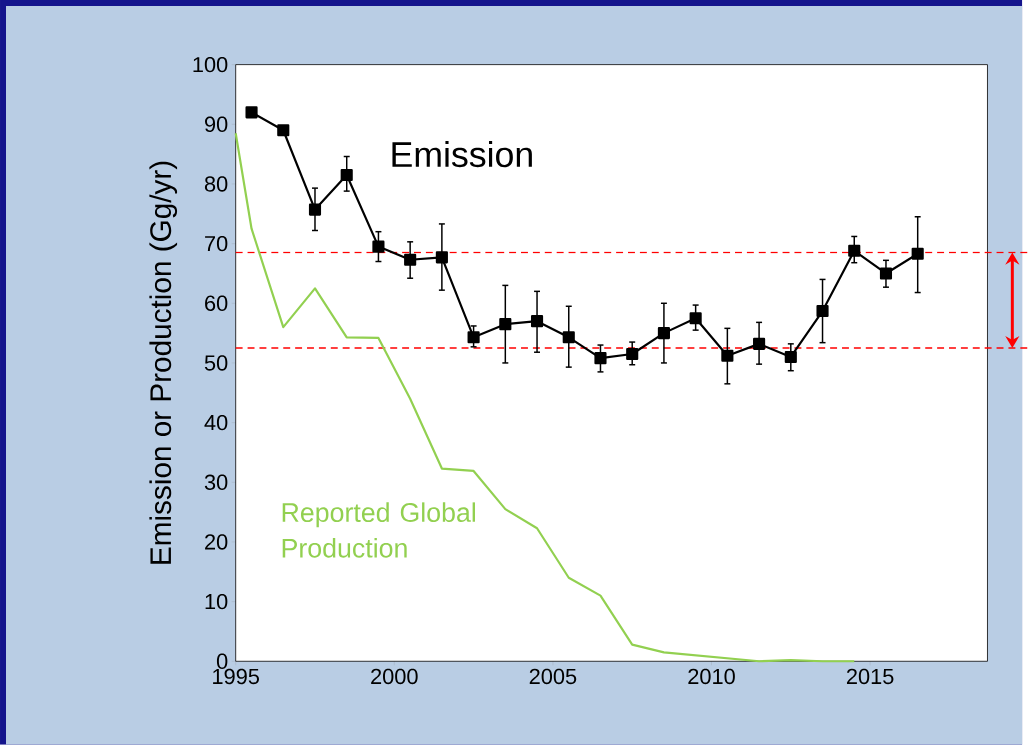  What do you see at coordinates (462, 154) in the screenshot?
I see `series-label: Emission` at bounding box center [462, 154].